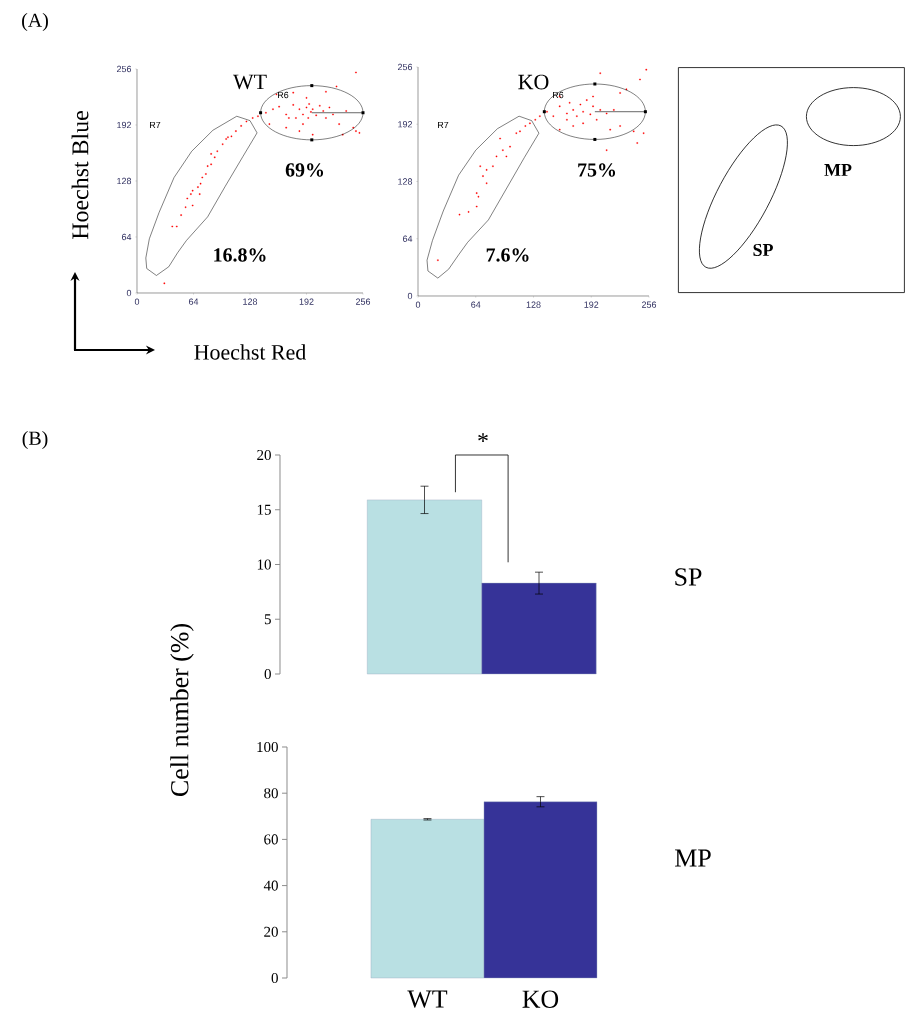 This screenshot has width=906, height=1021. I want to click on text: (B), so click(35, 440).